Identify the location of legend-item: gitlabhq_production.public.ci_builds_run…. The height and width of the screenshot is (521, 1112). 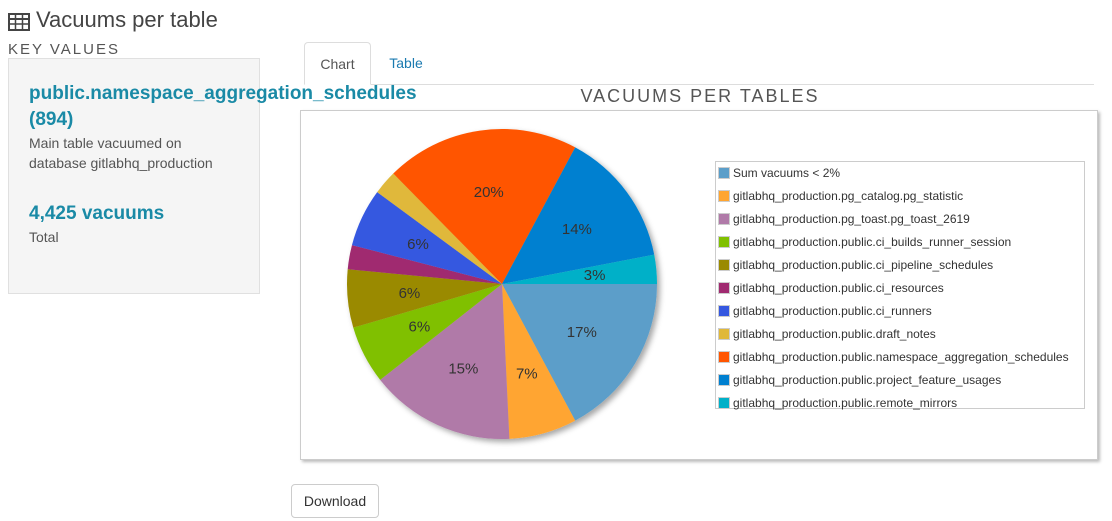
(864, 242).